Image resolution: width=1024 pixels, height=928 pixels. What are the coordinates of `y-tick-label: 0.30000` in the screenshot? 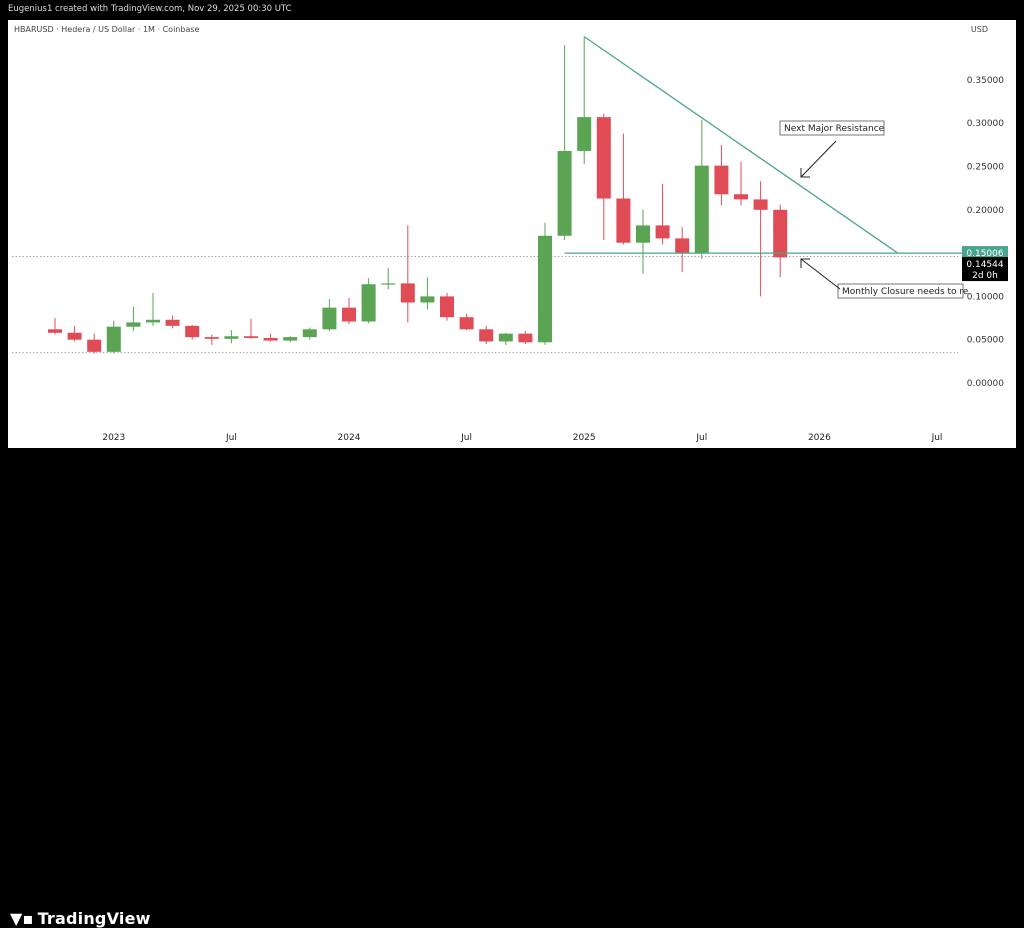 It's located at (985, 124).